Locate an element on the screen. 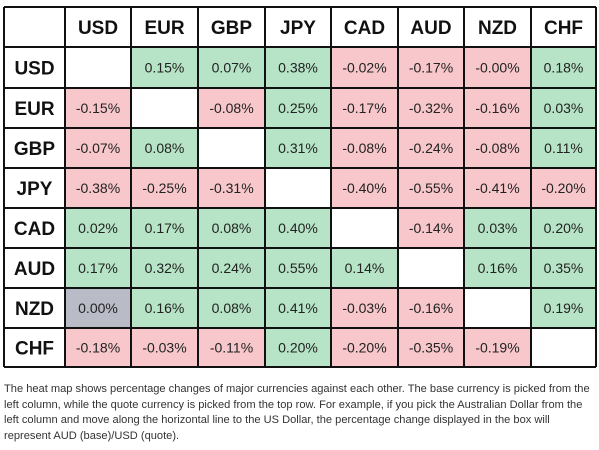 The image size is (599, 450). heatmap-value-nzd-usd: 0.00% is located at coordinates (98, 308).